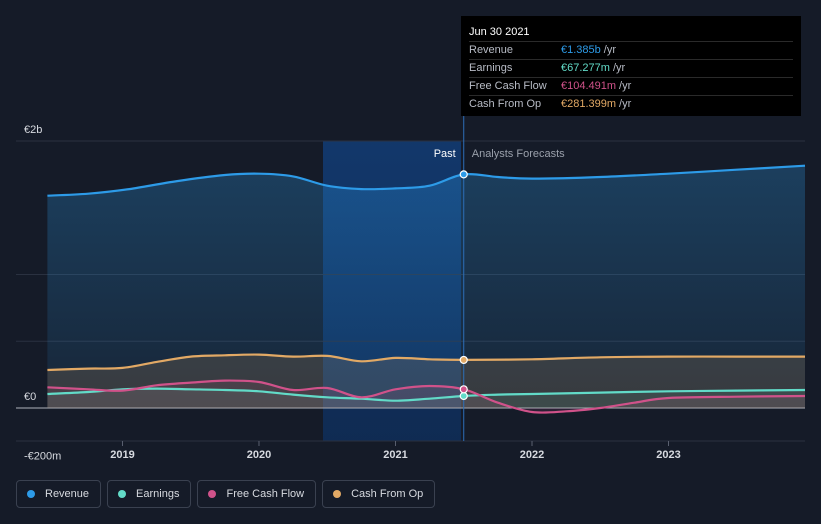 Image resolution: width=821 pixels, height=524 pixels. I want to click on series-marker-revenue, so click(463, 174).